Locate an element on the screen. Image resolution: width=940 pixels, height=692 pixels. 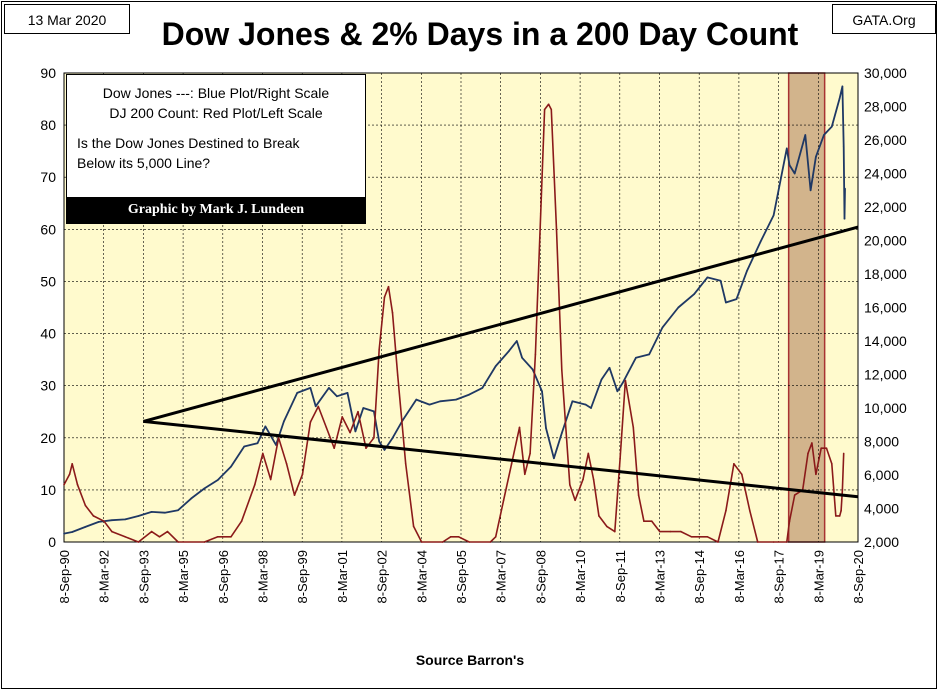
x-tick-label: 8-Mar-07 is located at coordinates (501, 576).